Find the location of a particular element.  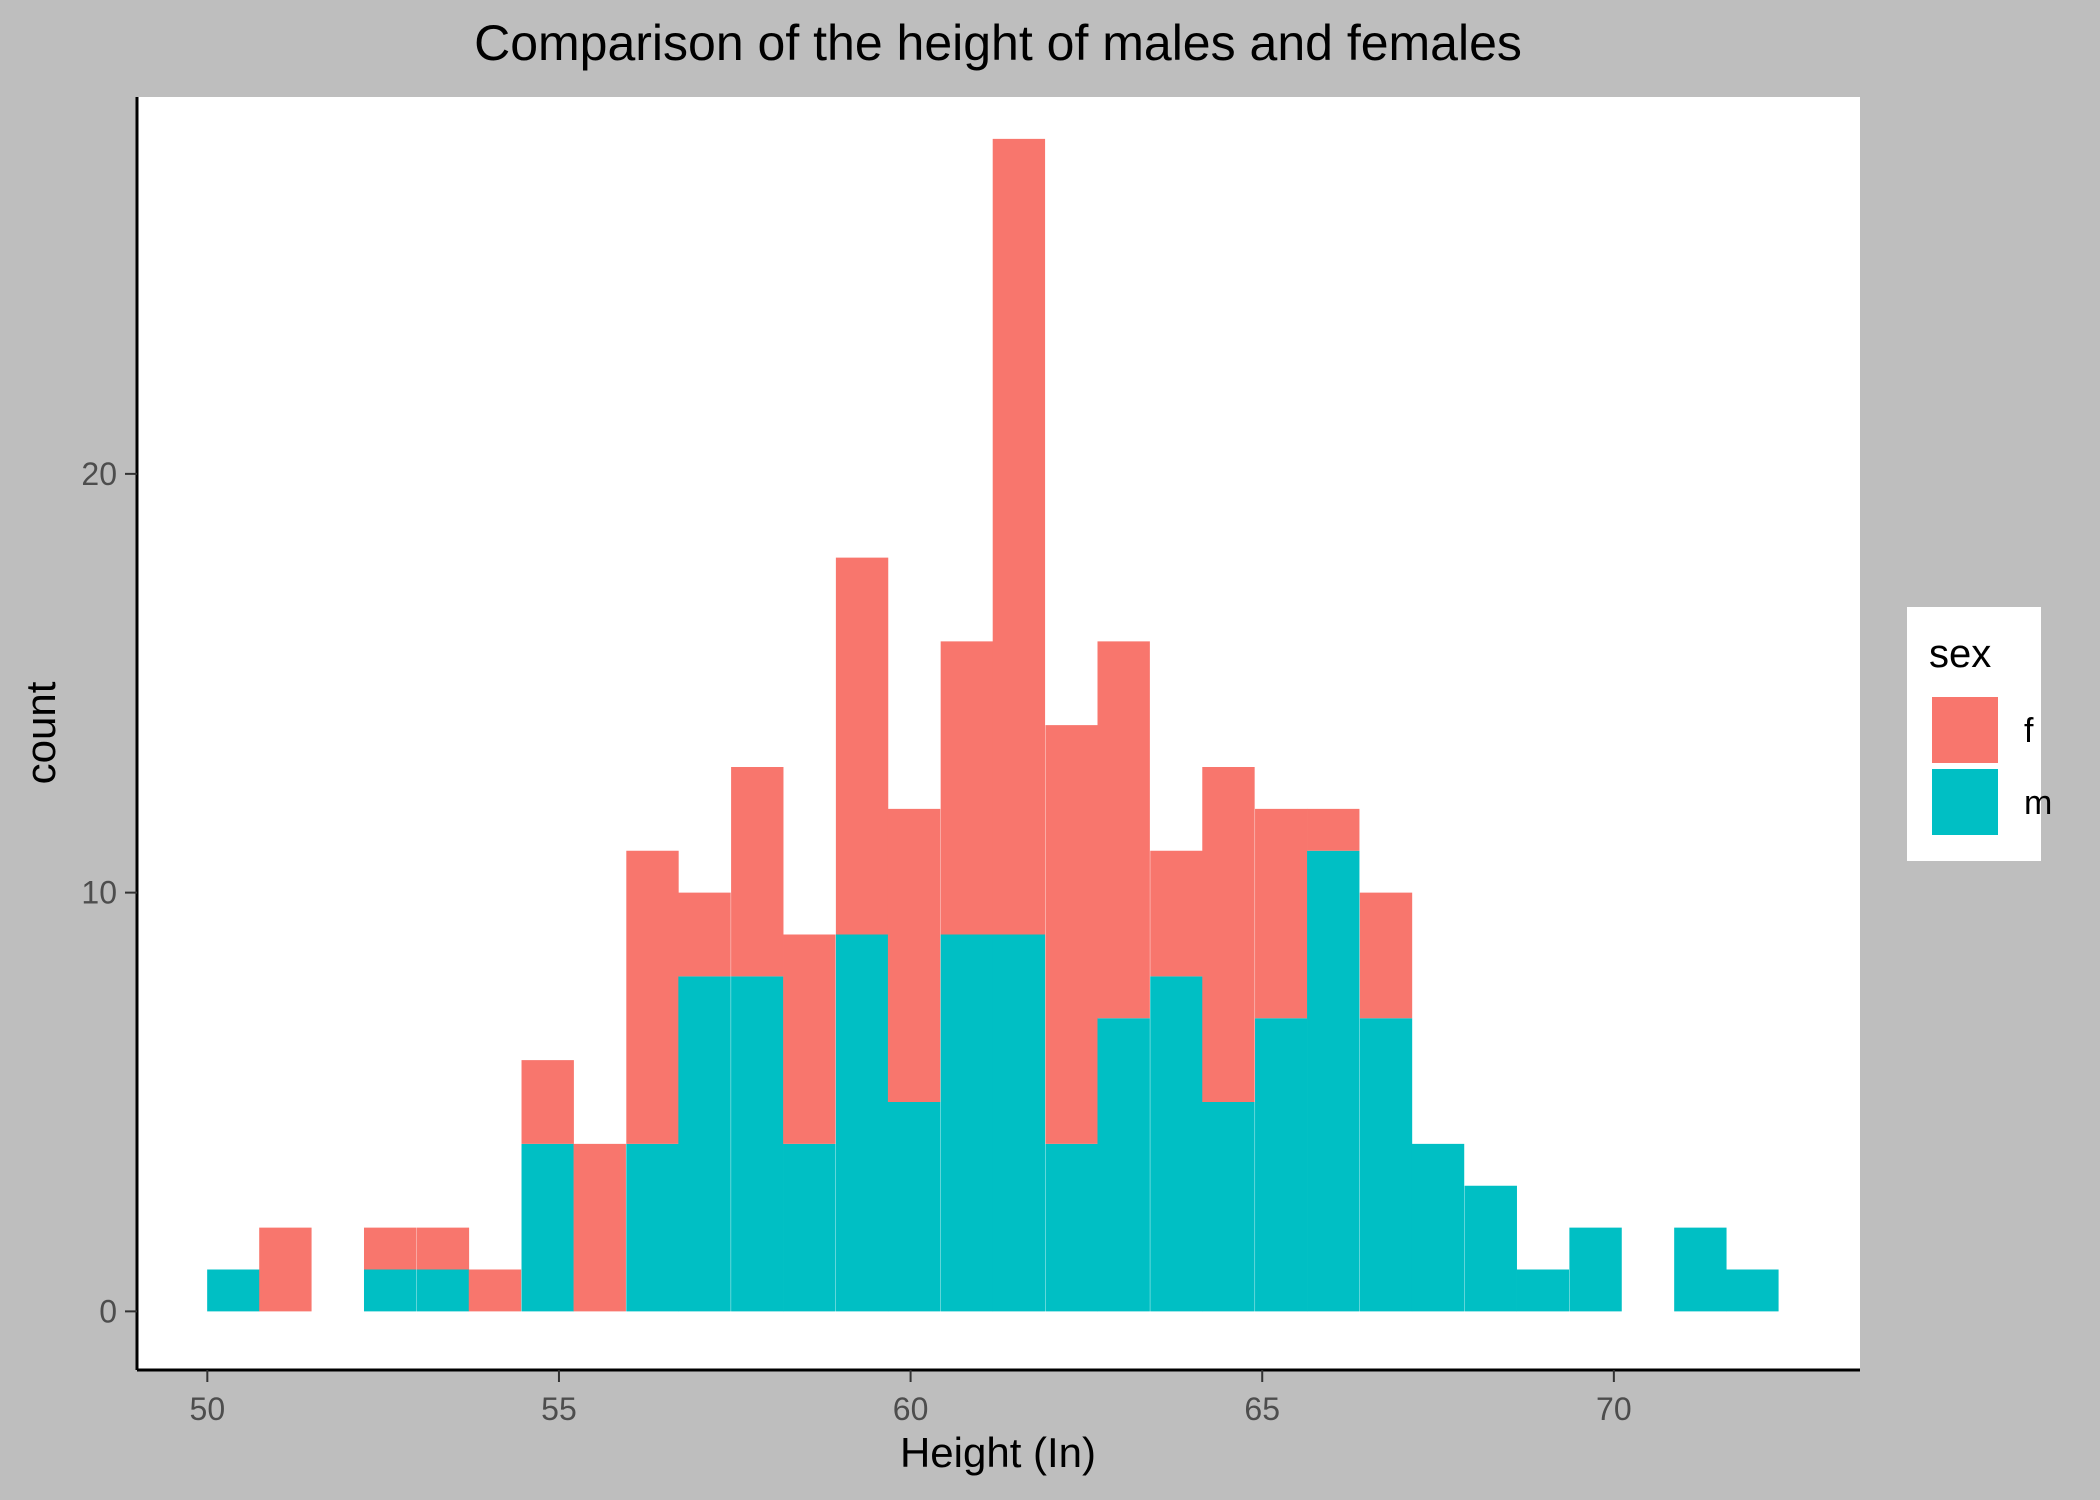

y-tick-label: 0 is located at coordinates (108, 1311).